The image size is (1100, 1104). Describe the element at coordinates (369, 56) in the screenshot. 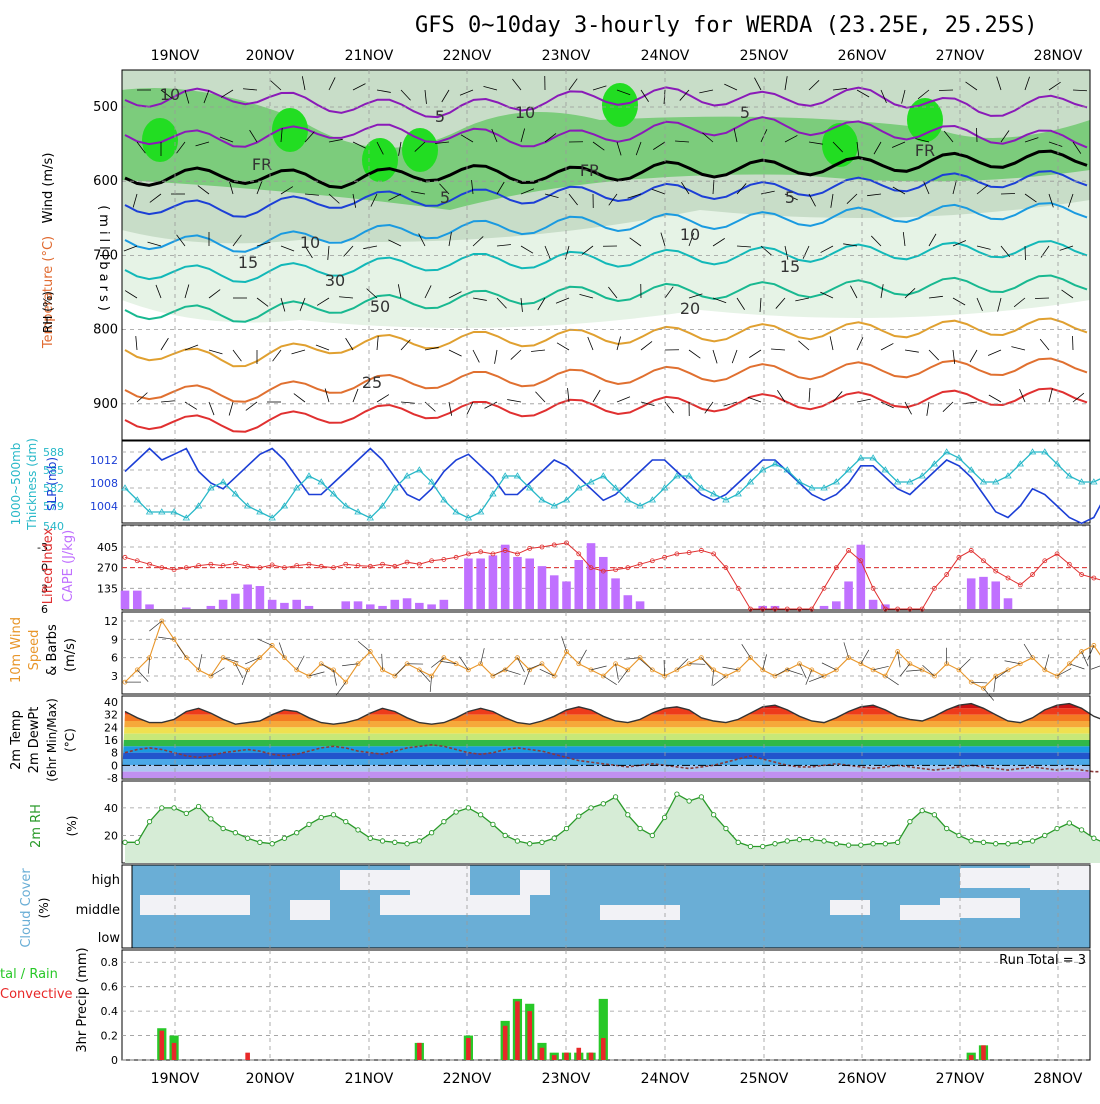

I see `top-date-label: 21NOV` at that location.